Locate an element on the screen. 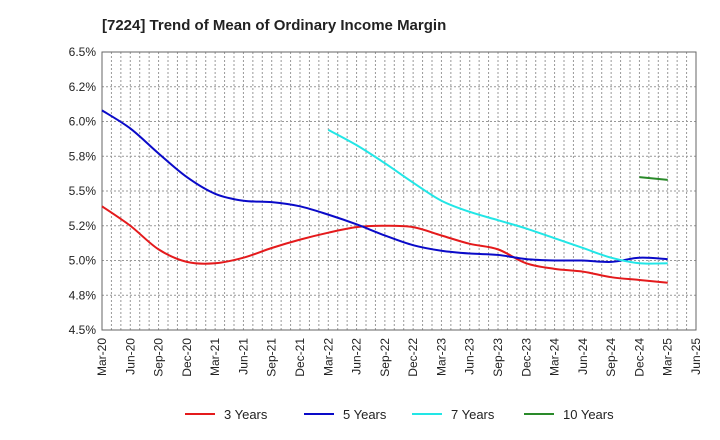 This screenshot has width=720, height=440. y-tick-label: 6.0% is located at coordinates (83, 122).